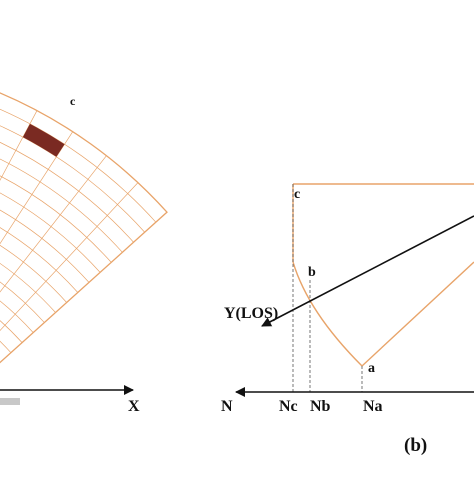  What do you see at coordinates (251, 313) in the screenshot?
I see `los-label: Y(LOS)` at bounding box center [251, 313].